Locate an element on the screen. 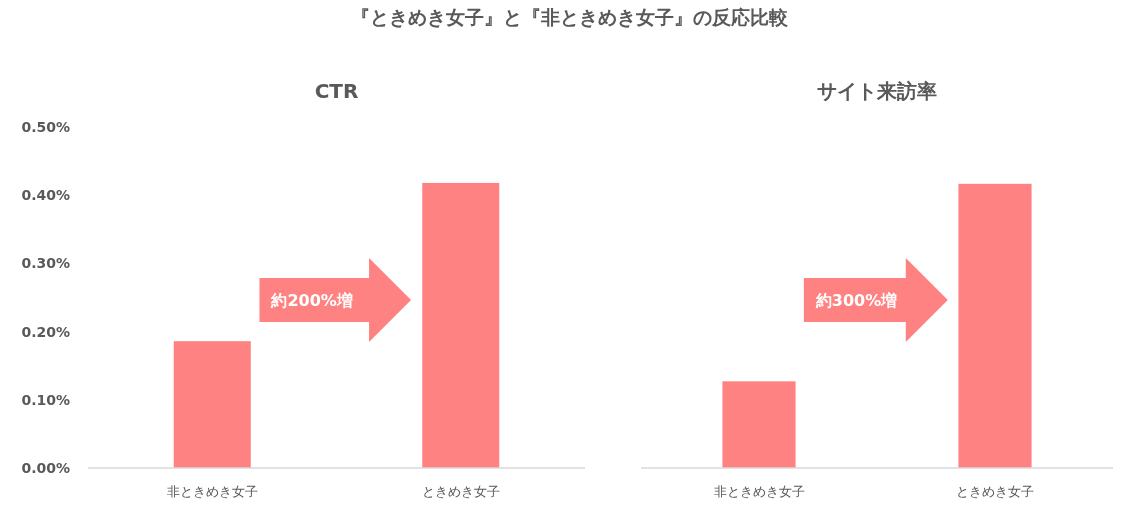  chart-title: サイト来訪率 is located at coordinates (877, 91).